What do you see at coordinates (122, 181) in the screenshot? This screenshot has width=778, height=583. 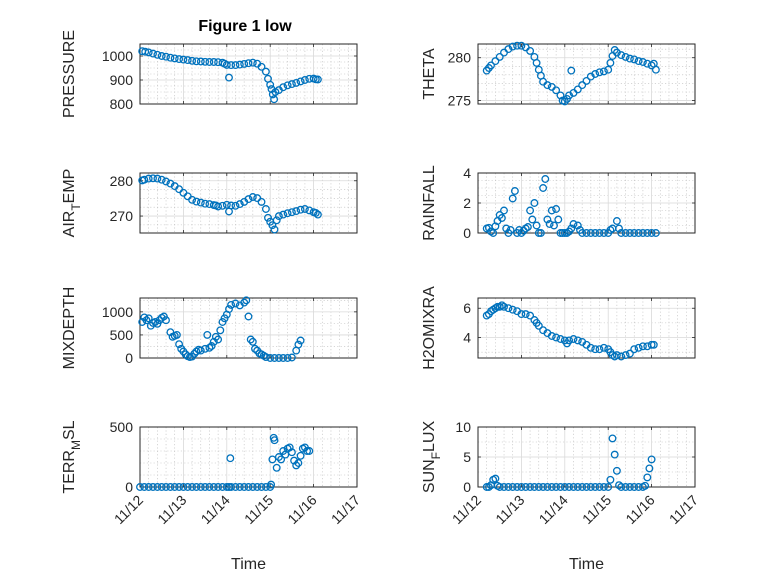 I see `y-tick-label: 280` at bounding box center [122, 181].